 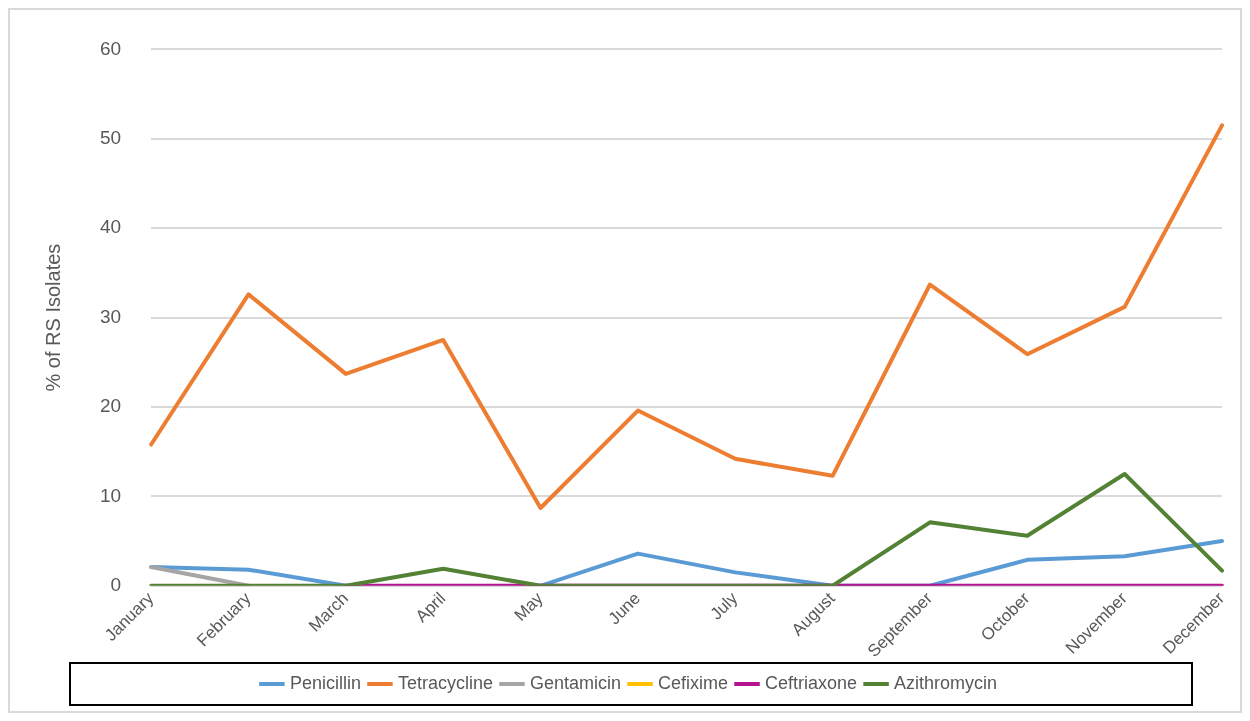 What do you see at coordinates (724, 606) in the screenshot?
I see `x-tick-label: July` at bounding box center [724, 606].